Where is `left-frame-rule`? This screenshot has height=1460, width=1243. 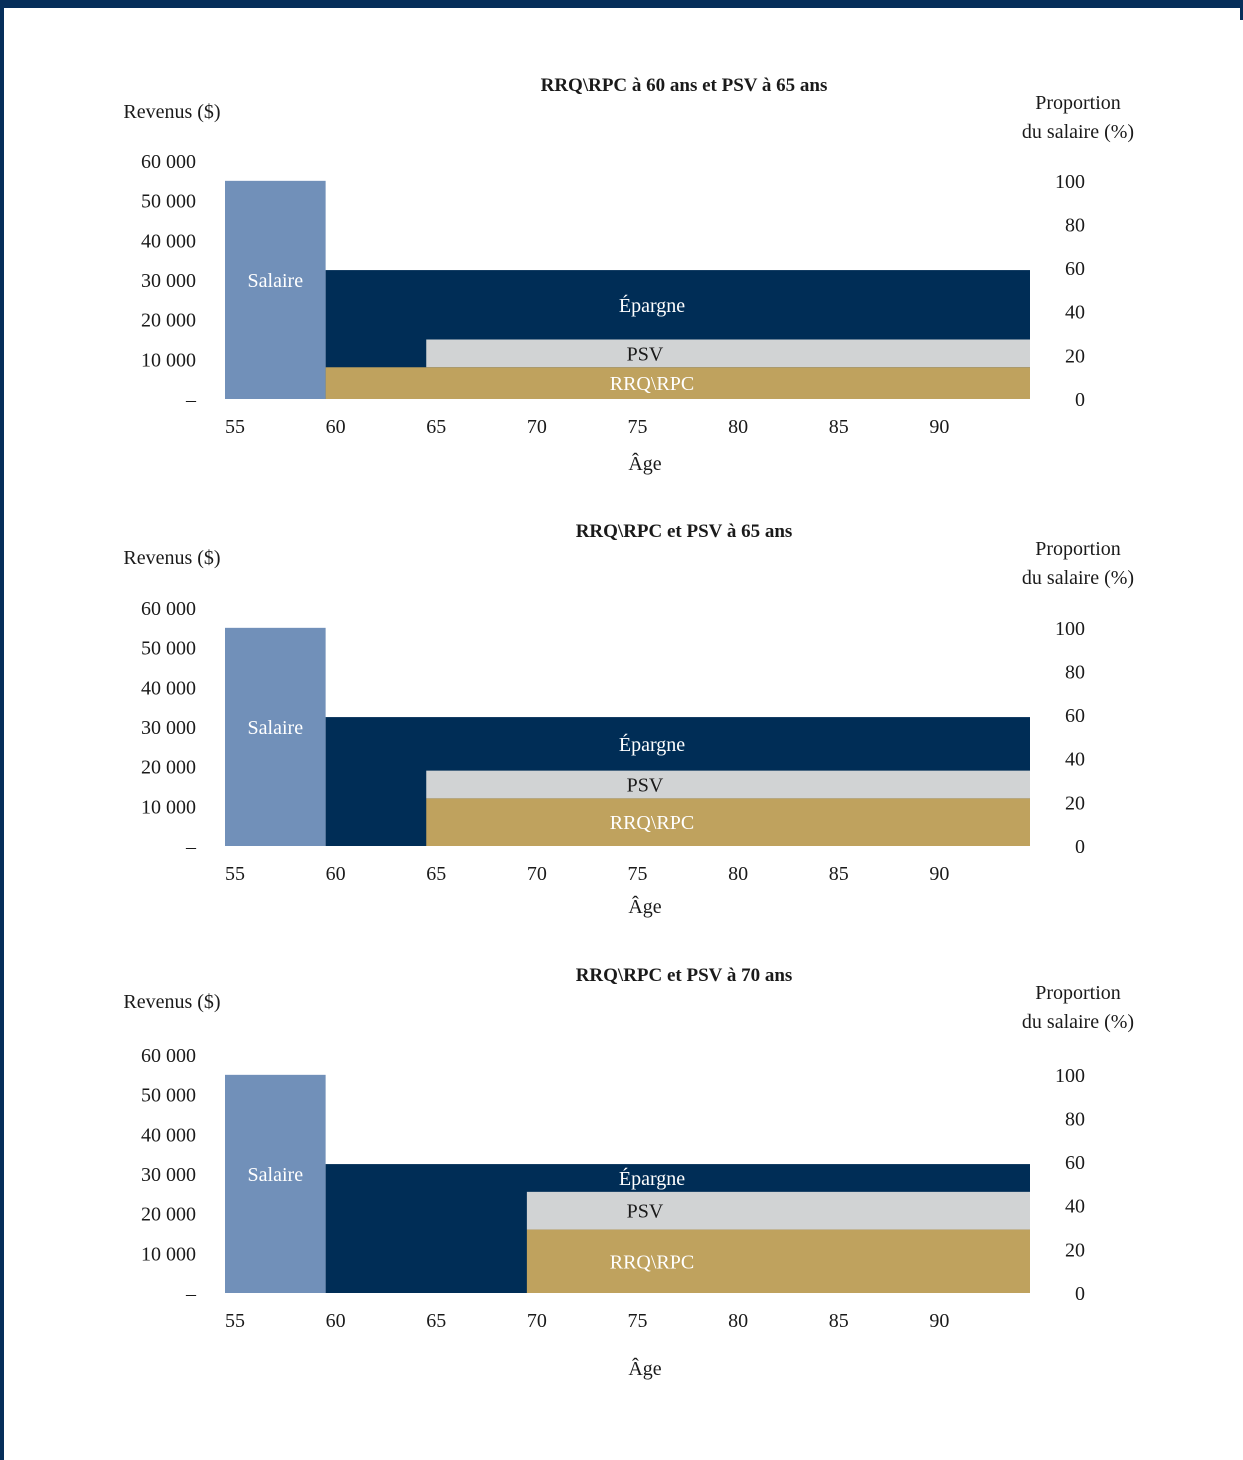
left-frame-rule is located at coordinates (2, 730).